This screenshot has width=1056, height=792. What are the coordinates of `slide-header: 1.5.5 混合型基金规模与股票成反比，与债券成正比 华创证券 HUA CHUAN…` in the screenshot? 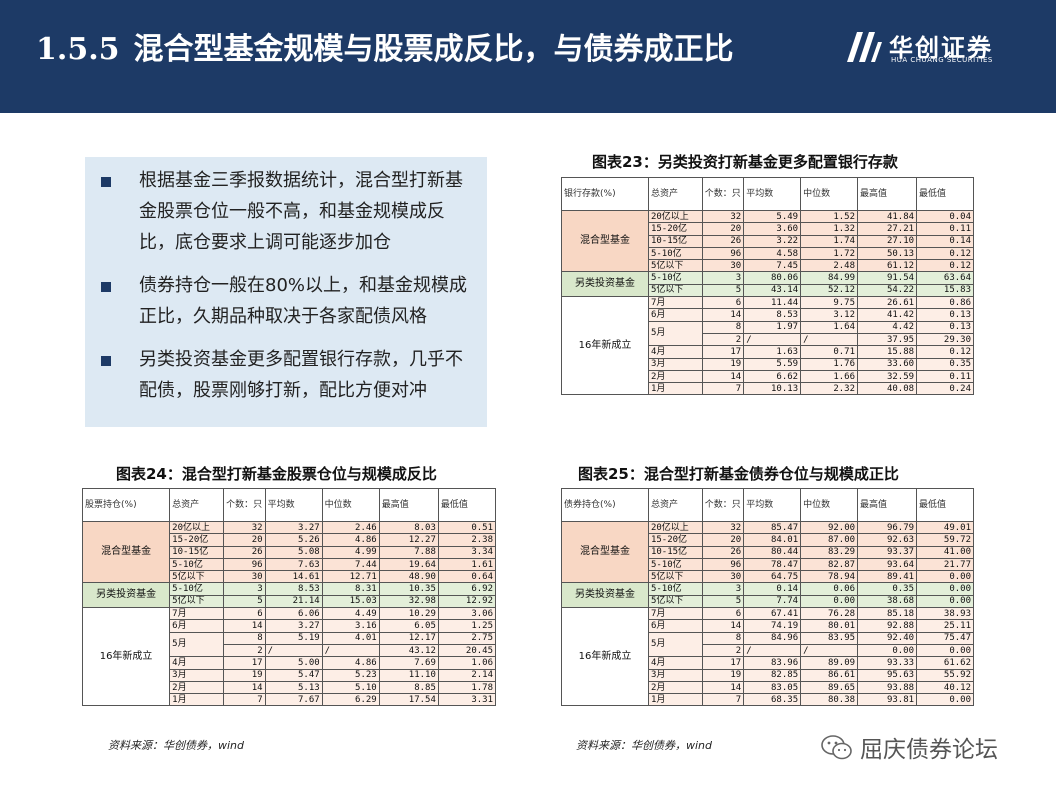 It's located at (528, 56).